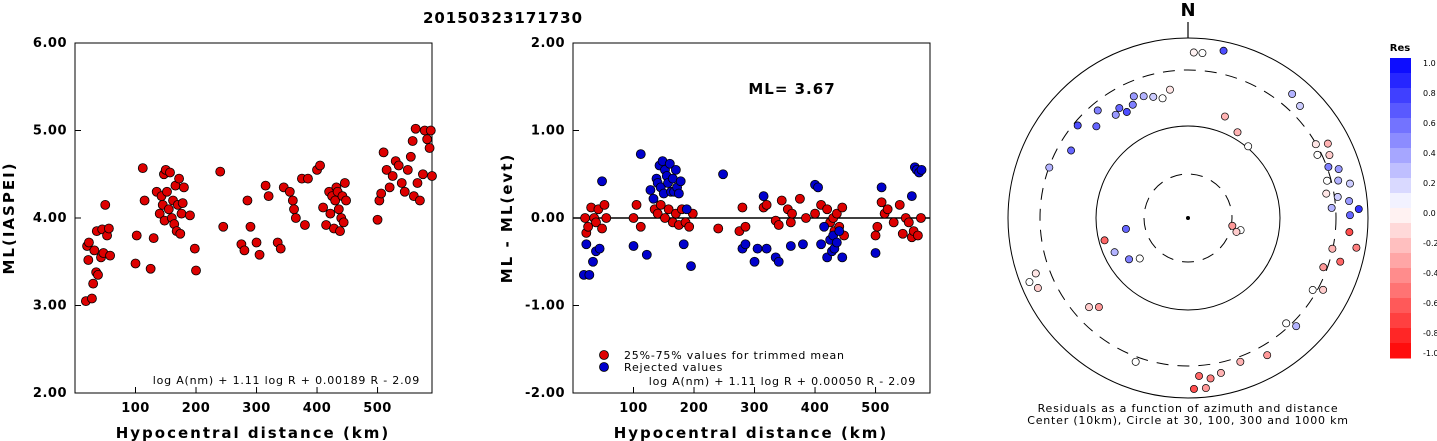 The image size is (1437, 441). I want to click on y-tick-label: -1.00, so click(545, 306).